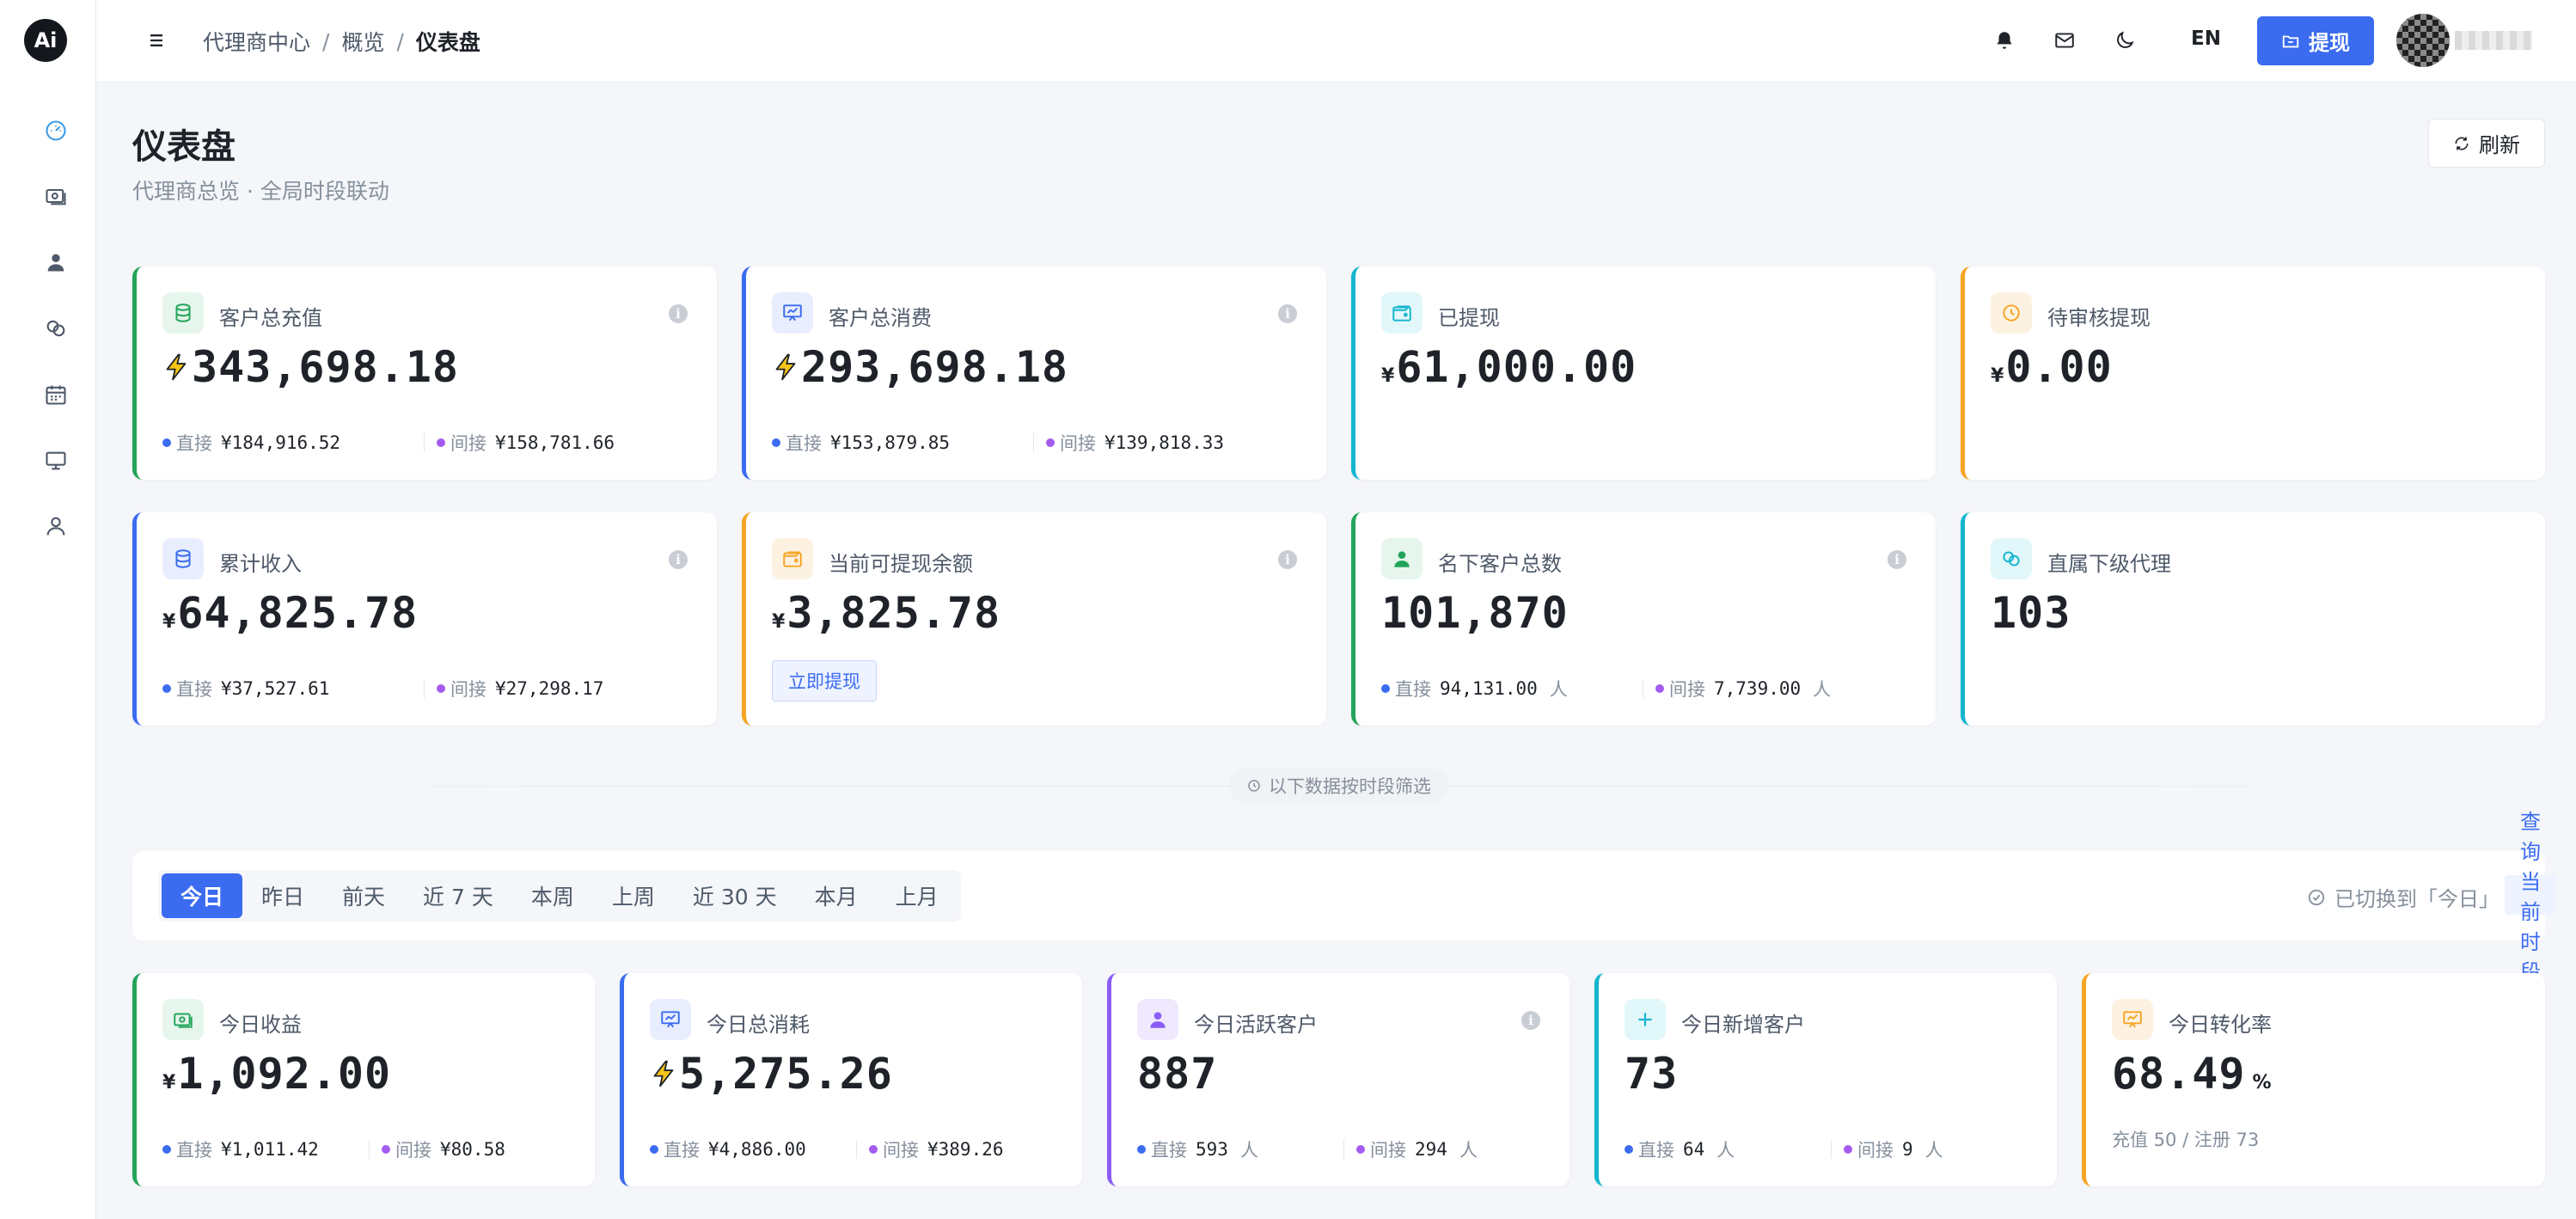  What do you see at coordinates (257, 42) in the screenshot?
I see `breadcrumb-item-agent-center: 代理商中心` at bounding box center [257, 42].